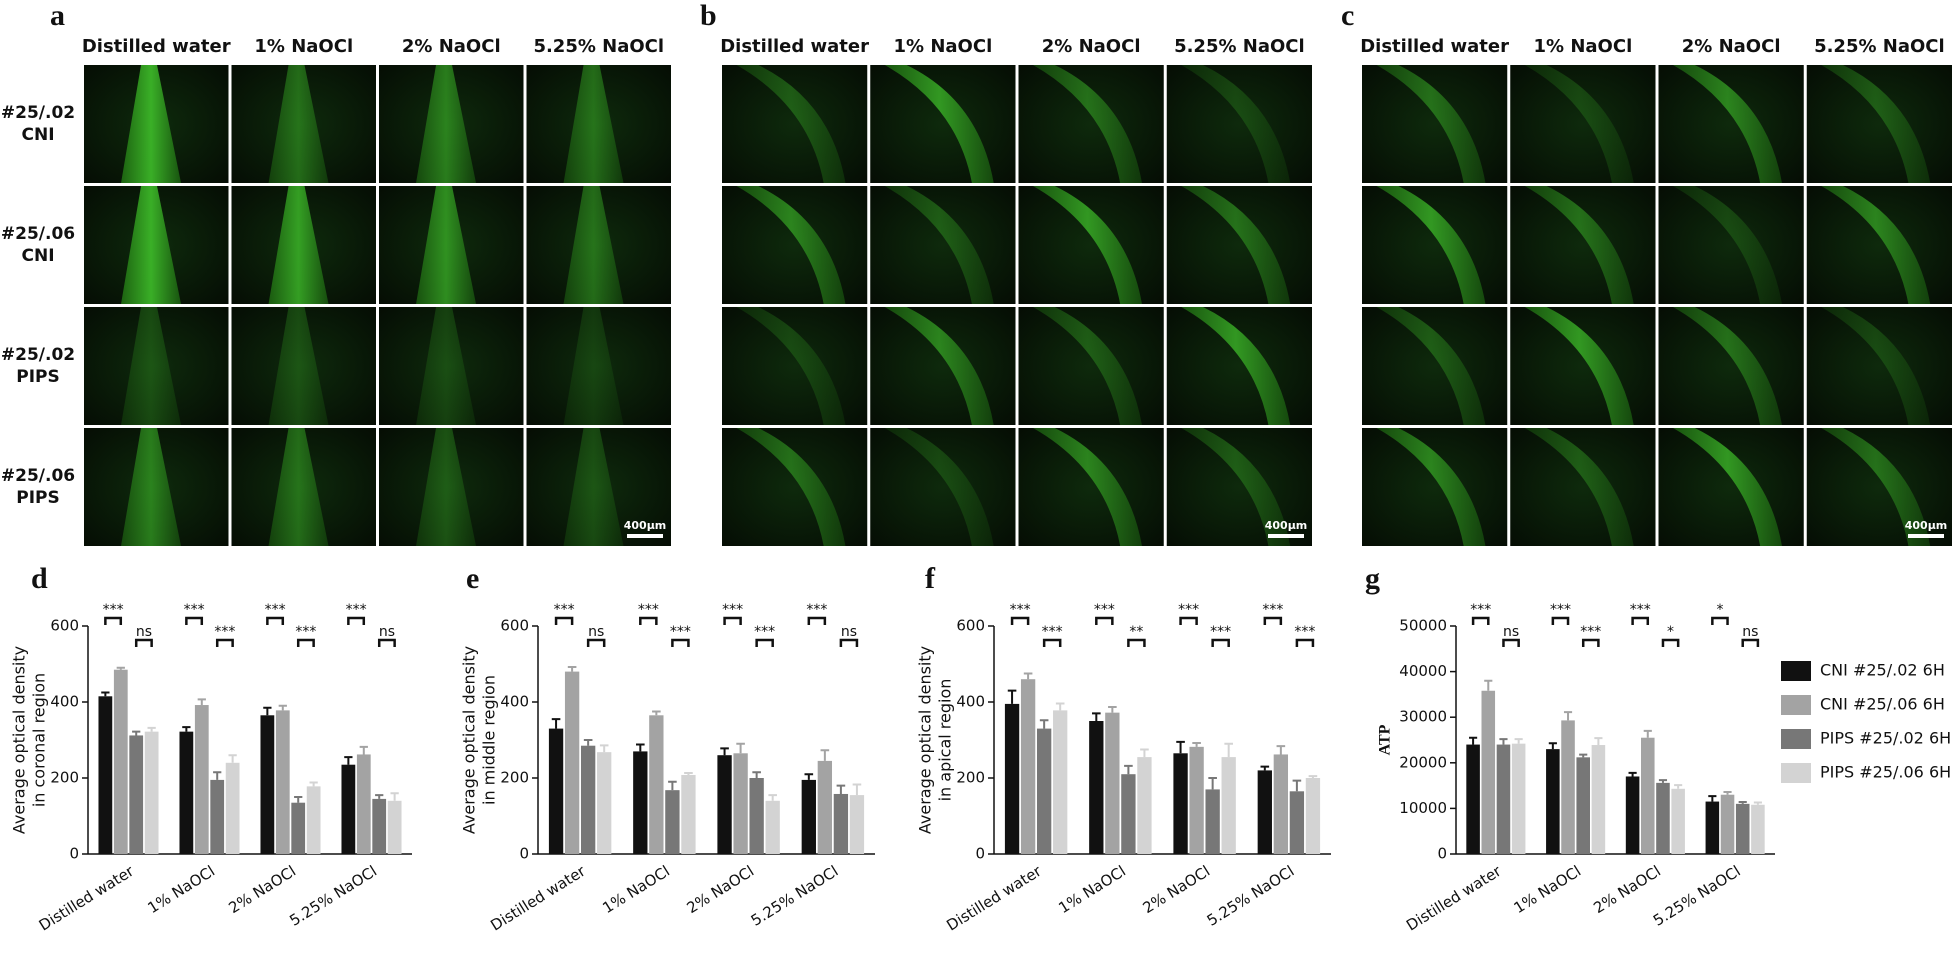 Image resolution: width=1960 pixels, height=960 pixels. Describe the element at coordinates (514, 778) in the screenshot. I see `y-tick-label: 200` at that location.